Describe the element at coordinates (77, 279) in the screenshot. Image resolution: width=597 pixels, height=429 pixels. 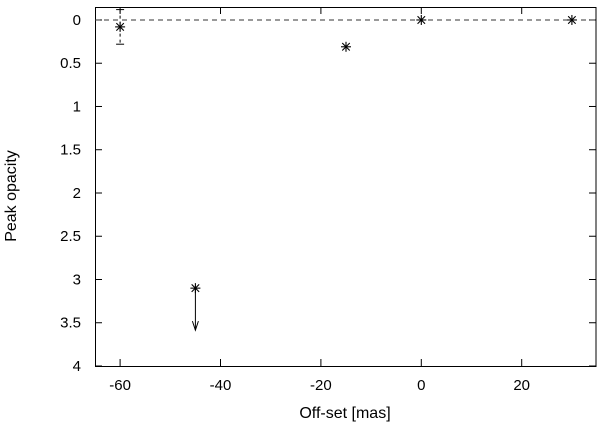
I see `y-tick-label: 3` at that location.